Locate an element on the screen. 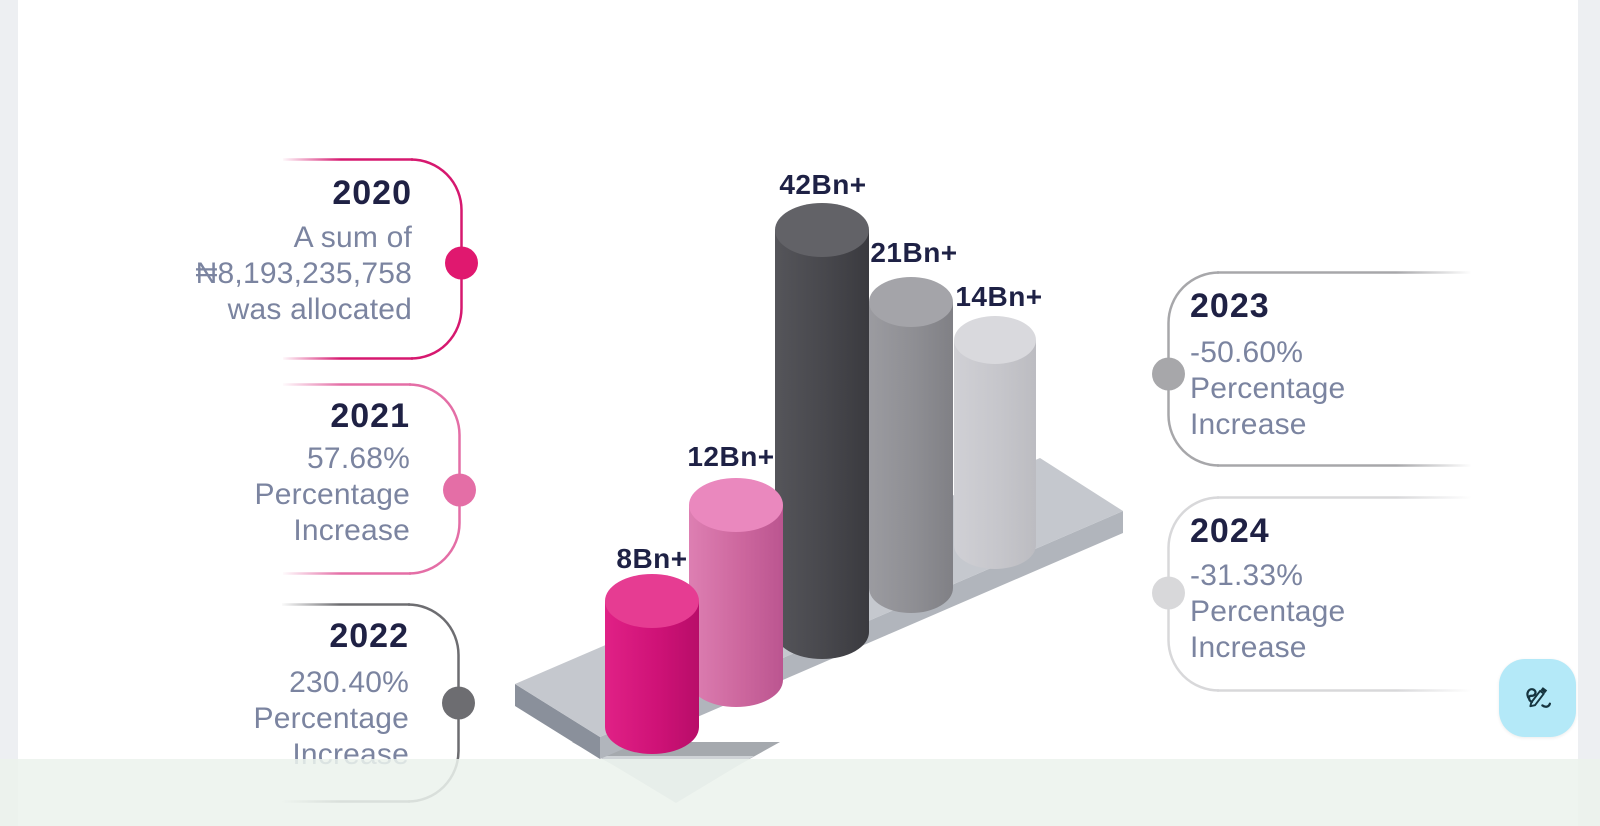  callout-2024: 2024 -31.33% Percentage Increase is located at coordinates (1314, 594).